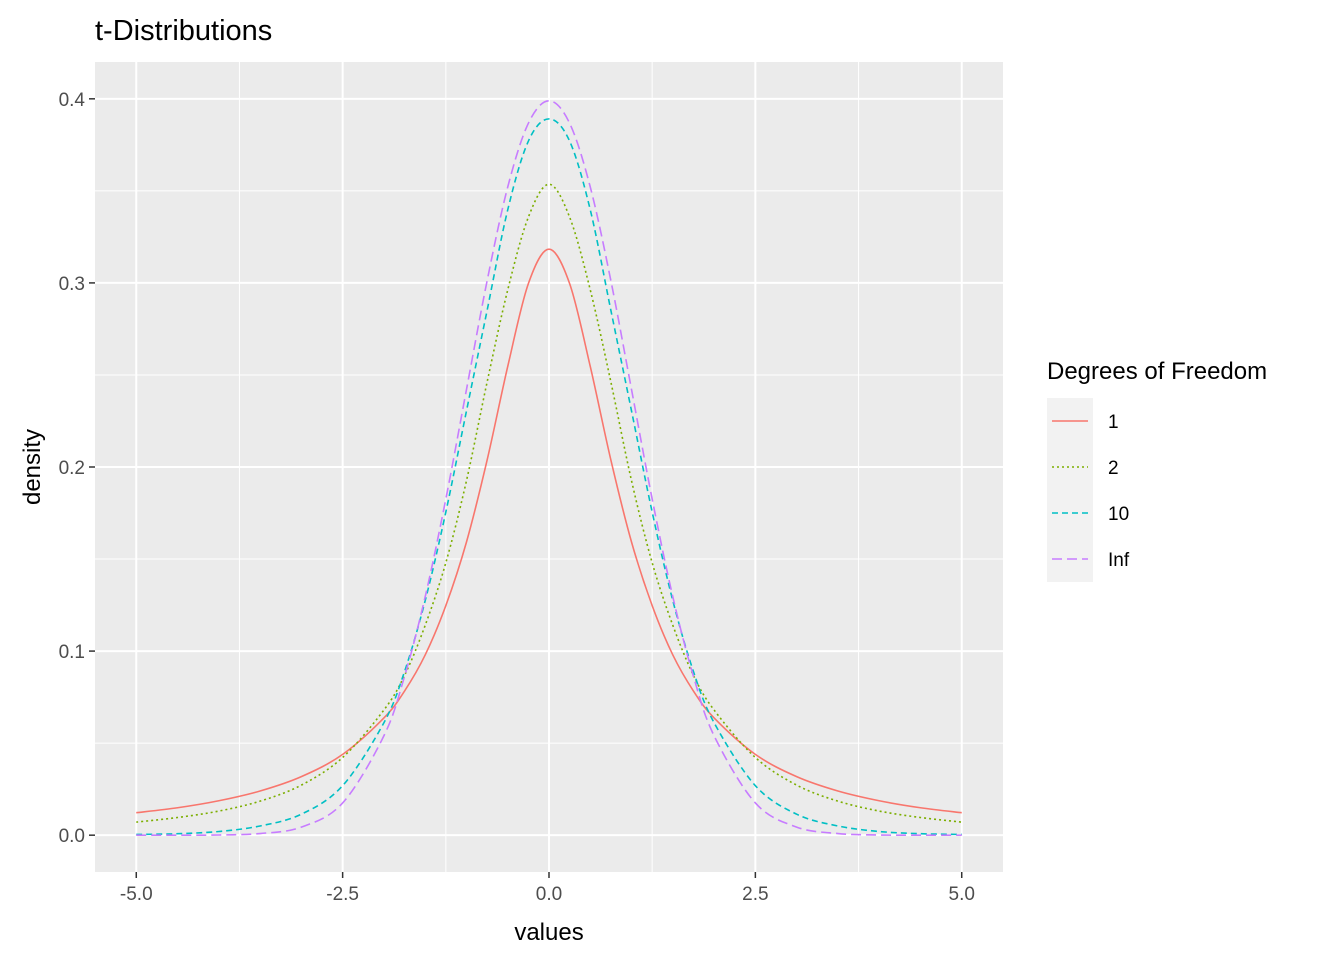  I want to click on y-tick-label: 0.2, so click(72, 468).